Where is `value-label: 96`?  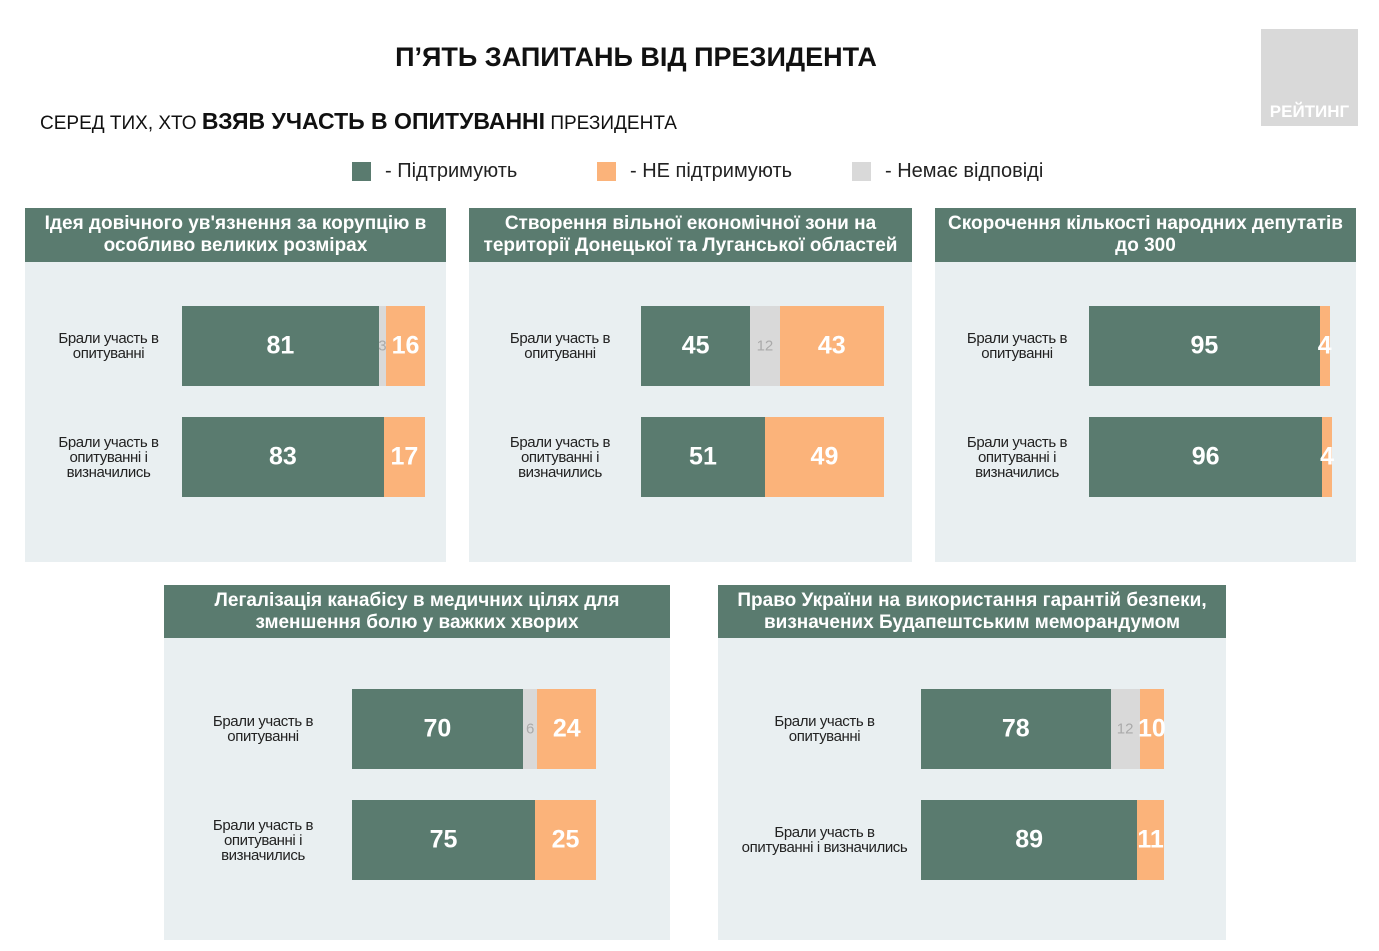 value-label: 96 is located at coordinates (1205, 456).